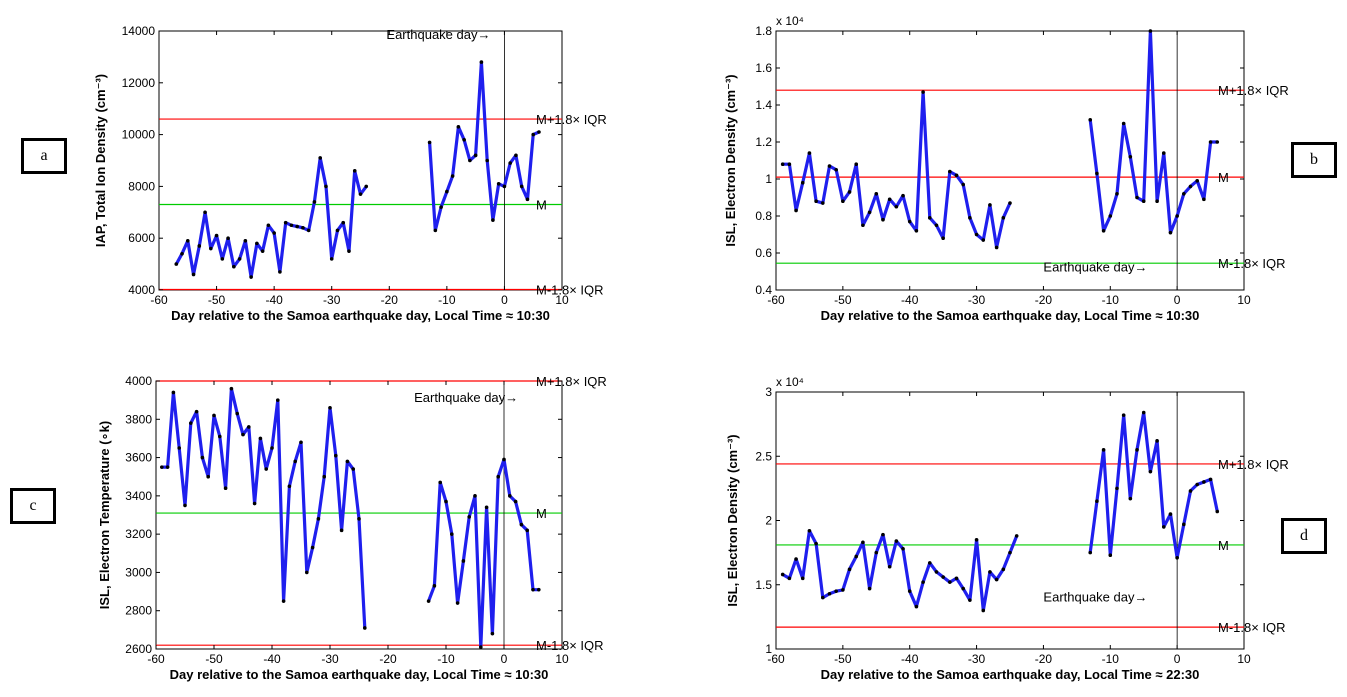 The height and width of the screenshot is (697, 1347). I want to click on panel-d-xtick-label-5: -10, so click(1111, 659).